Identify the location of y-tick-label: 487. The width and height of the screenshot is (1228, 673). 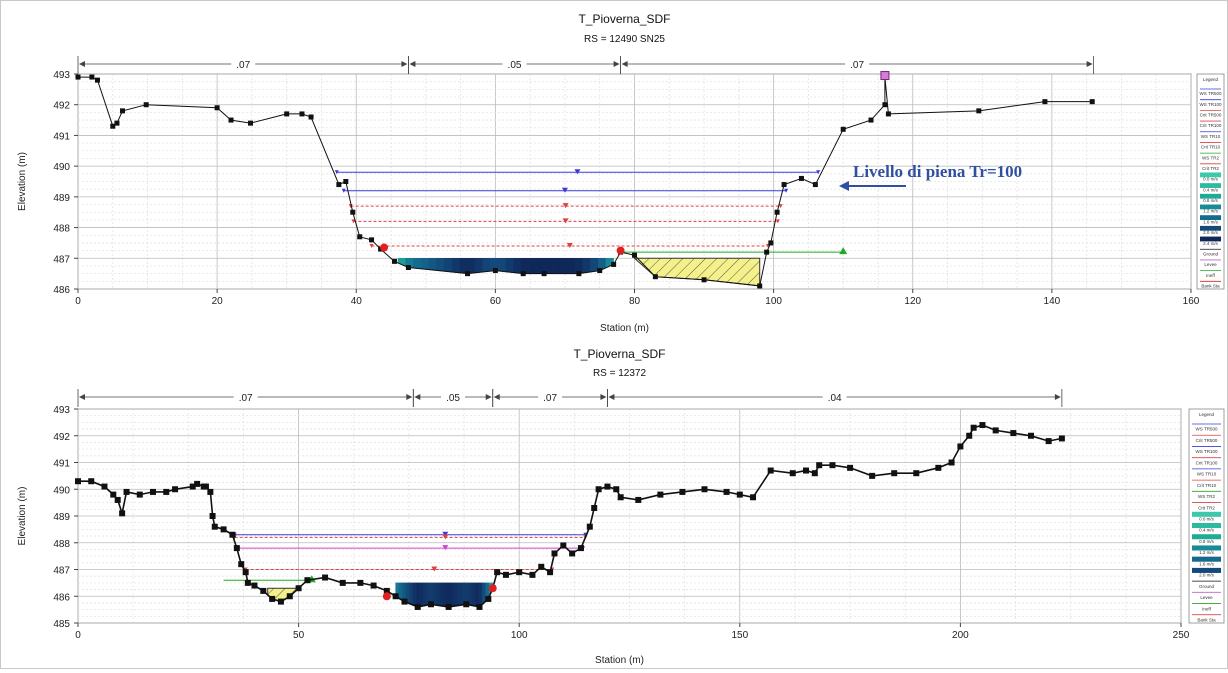
(61, 571).